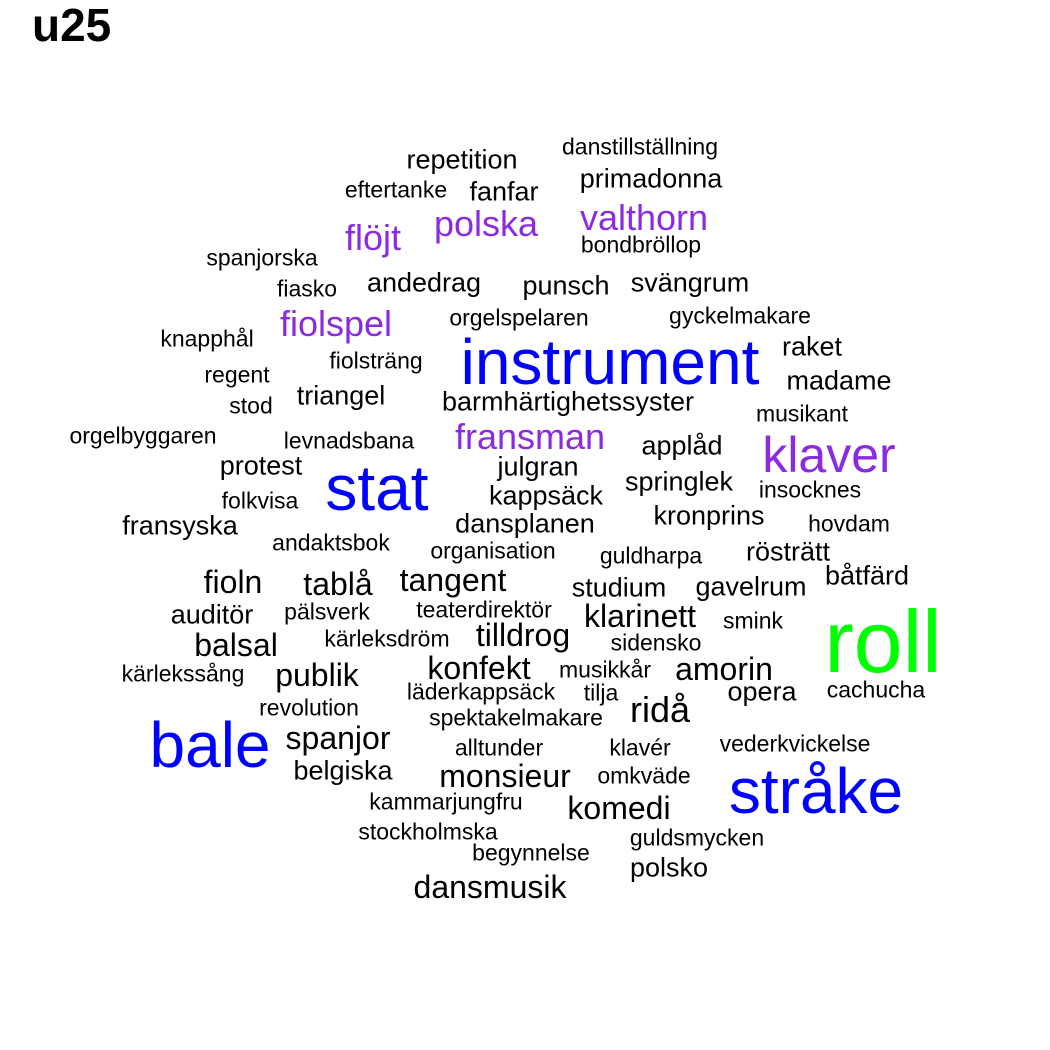 This screenshot has height=1050, width=1050. Describe the element at coordinates (829, 455) in the screenshot. I see `cloud-word: klaver` at that location.